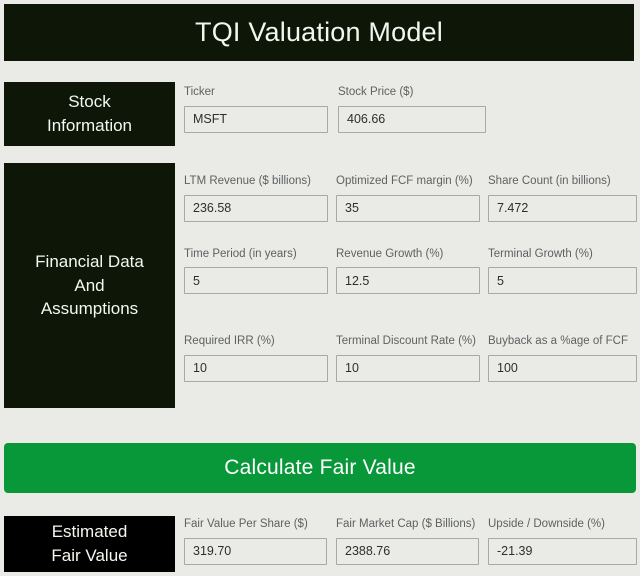  I want to click on field-stock-price: Stock Price ($), so click(412, 109).